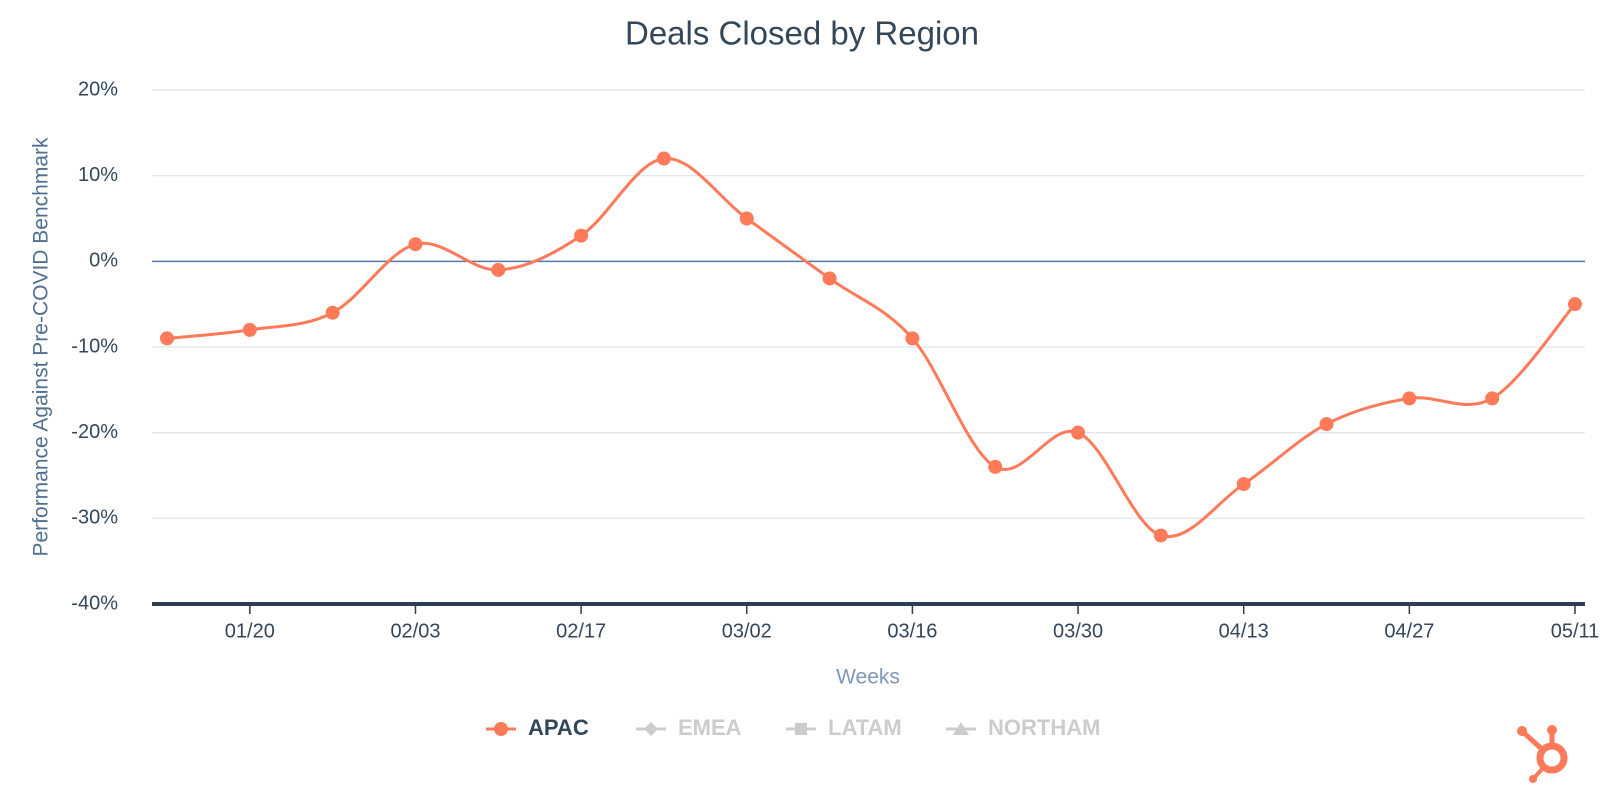 The height and width of the screenshot is (800, 1600). I want to click on hubspot-logo, so click(1542, 754).